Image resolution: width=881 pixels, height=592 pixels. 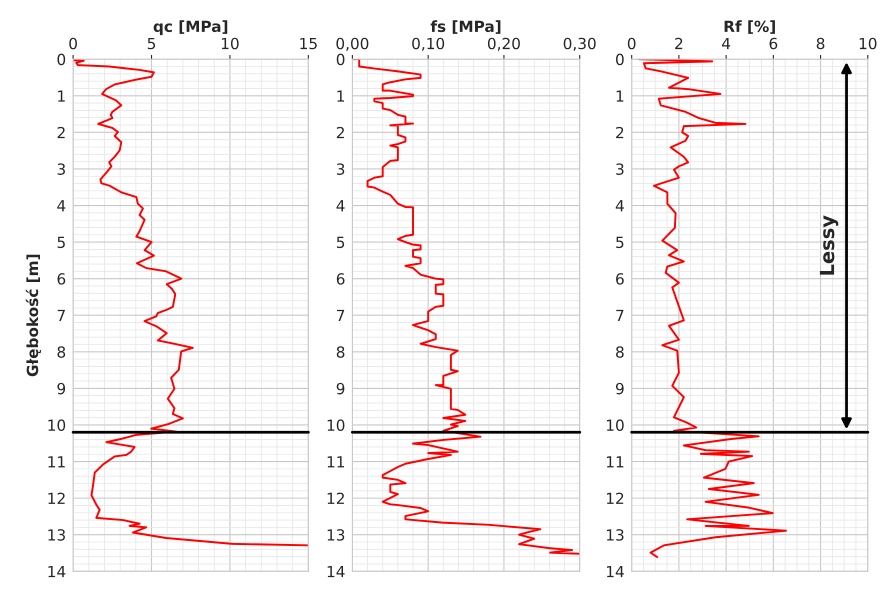 I want to click on annotation: Lessy, so click(x=829, y=245).